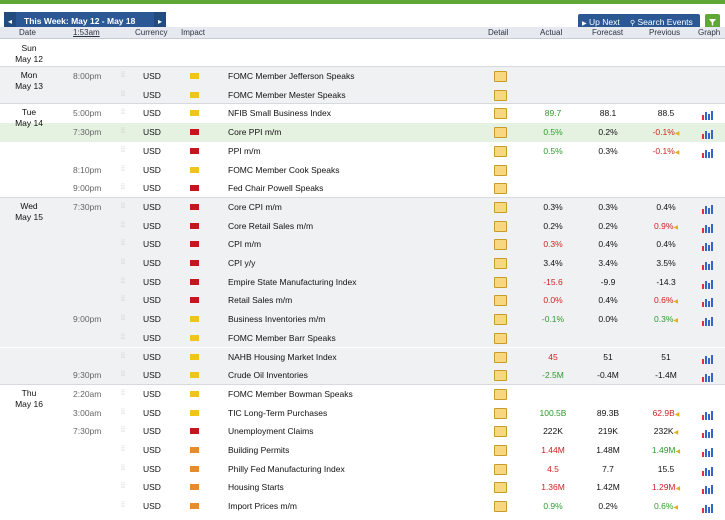 This screenshot has width=725, height=520. What do you see at coordinates (286, 468) in the screenshot?
I see `event-title: Philly Fed Manufacturing Index` at bounding box center [286, 468].